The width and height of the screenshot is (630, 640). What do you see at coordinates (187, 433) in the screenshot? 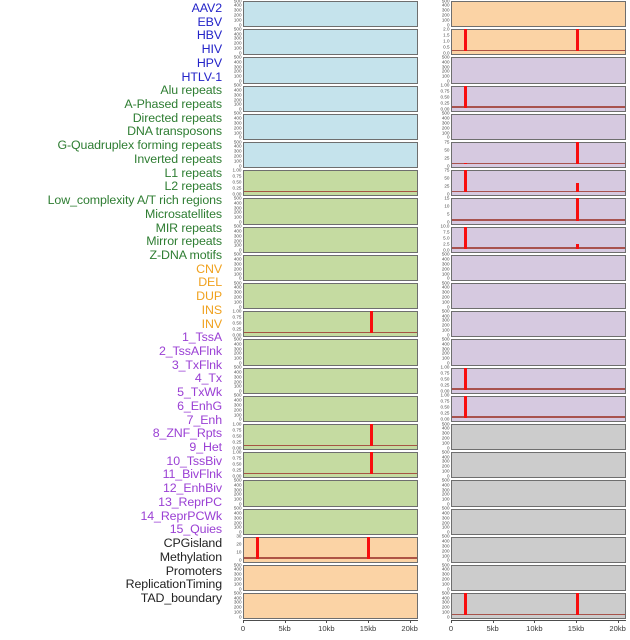
I see `row-label-8-znf-rpts: 8_ZNF_Rpts` at bounding box center [187, 433].